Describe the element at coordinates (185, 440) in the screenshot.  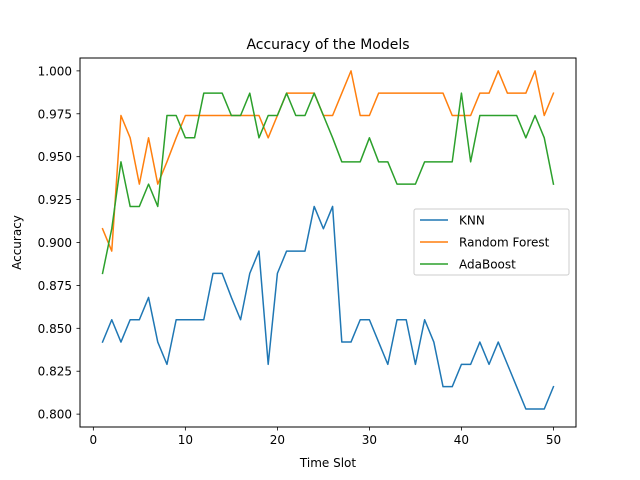
I see `x-tick-label: 10` at that location.